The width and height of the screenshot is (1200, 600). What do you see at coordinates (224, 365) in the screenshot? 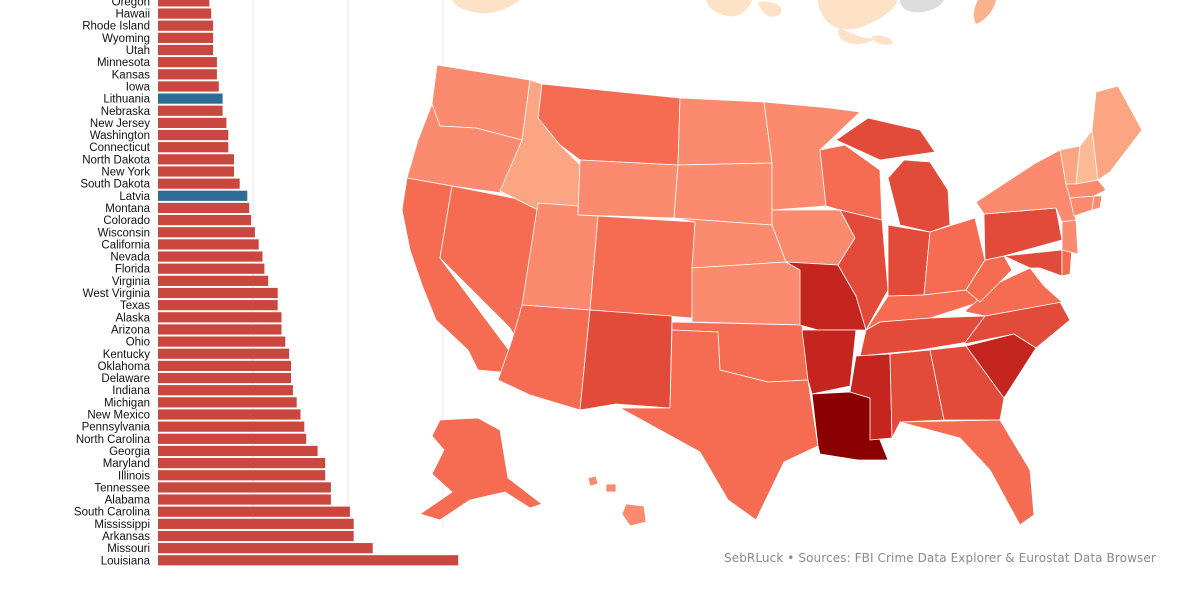
I see `bar-oklahoma` at bounding box center [224, 365].